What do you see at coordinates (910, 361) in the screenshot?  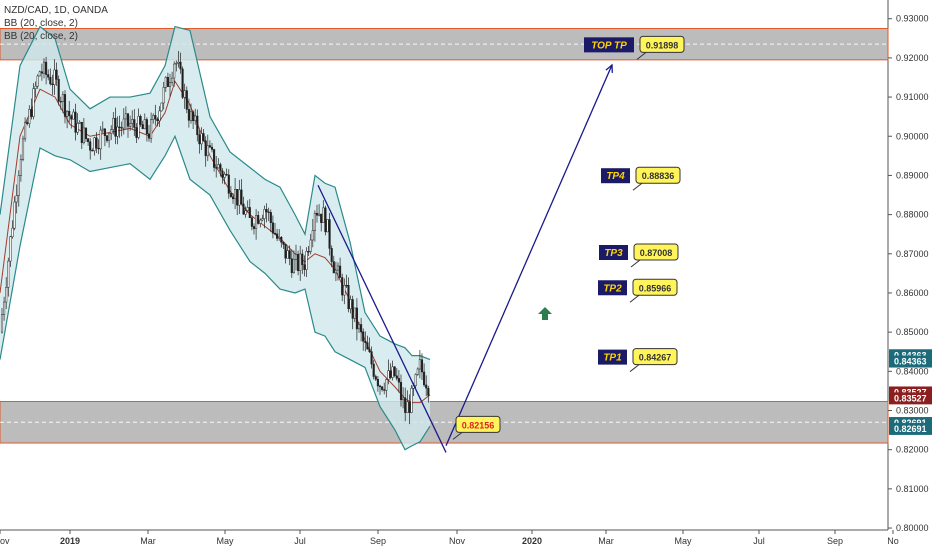 I see `price-tag-box` at bounding box center [910, 361].